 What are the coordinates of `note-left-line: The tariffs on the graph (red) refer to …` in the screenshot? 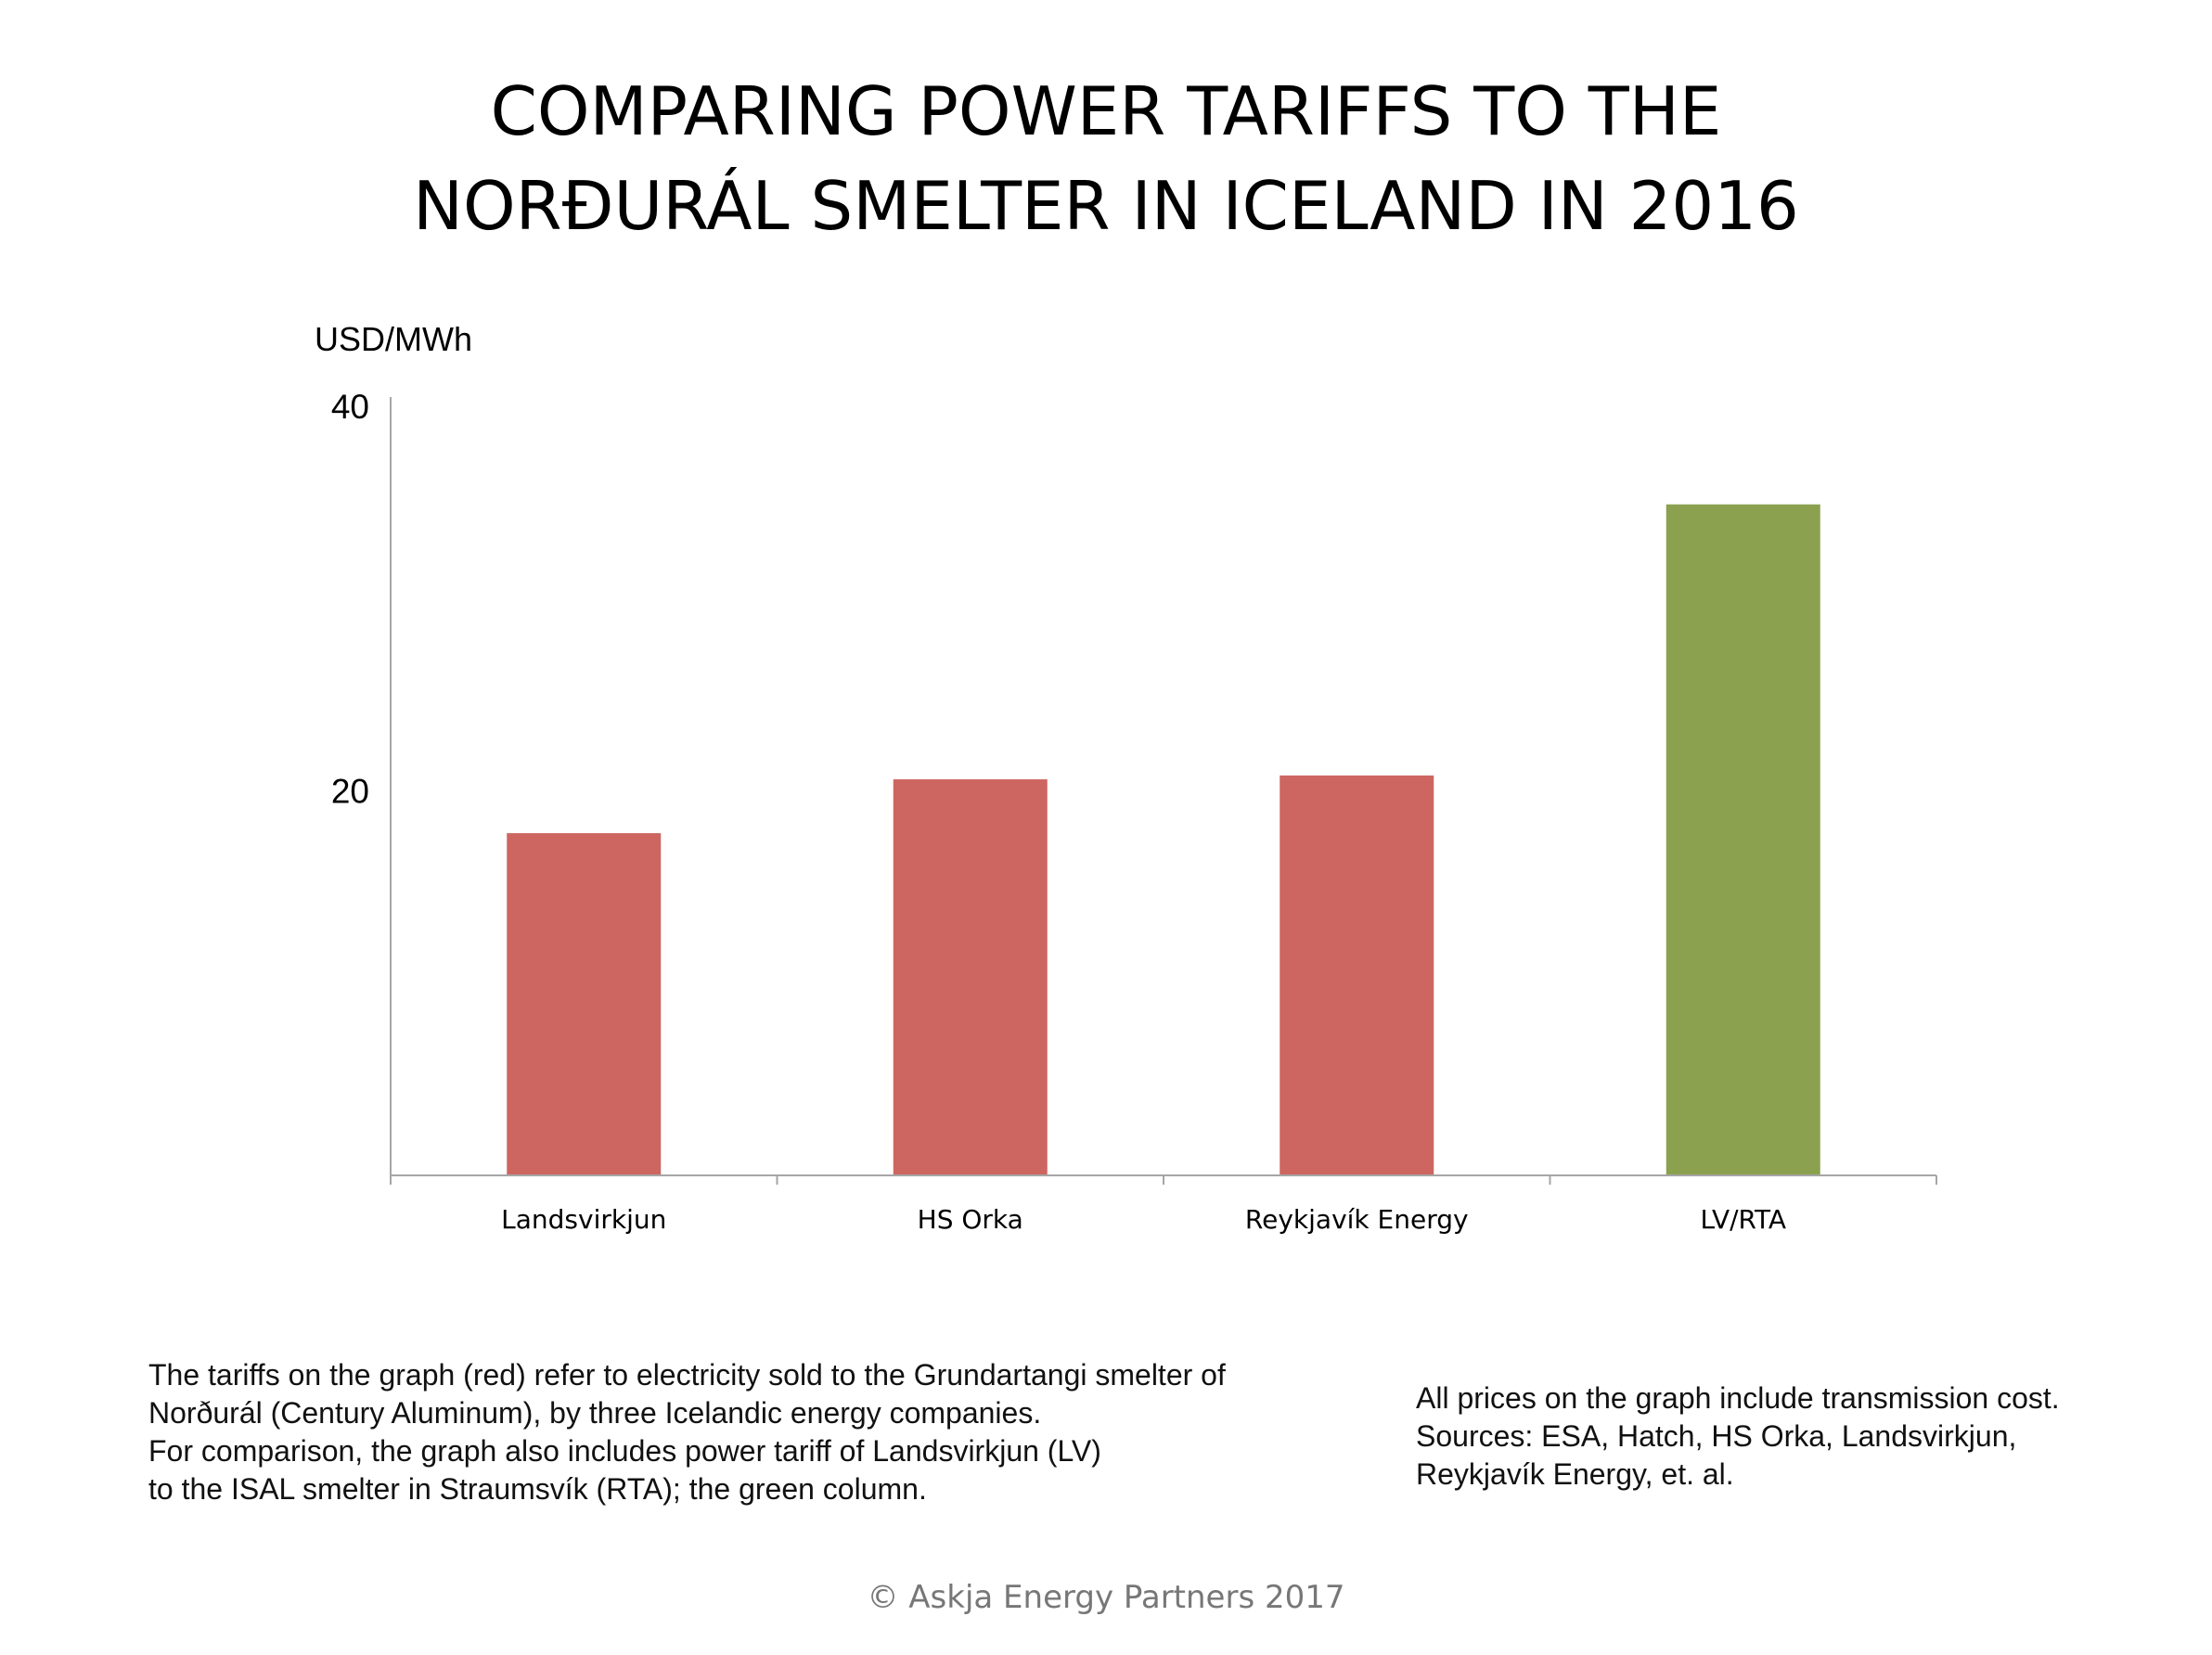 It's located at (687, 1375).